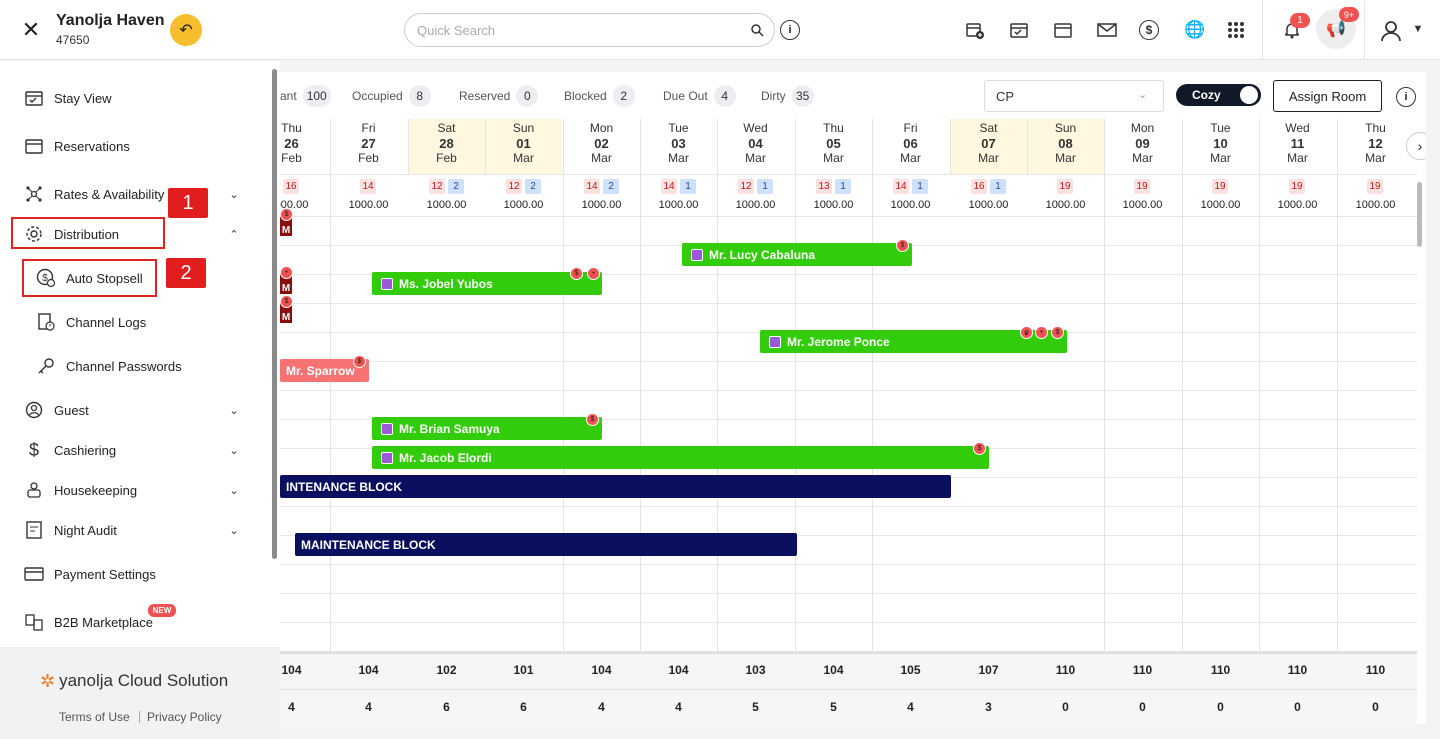  Describe the element at coordinates (1195, 29) in the screenshot. I see `globe-icon: 🌐` at that location.